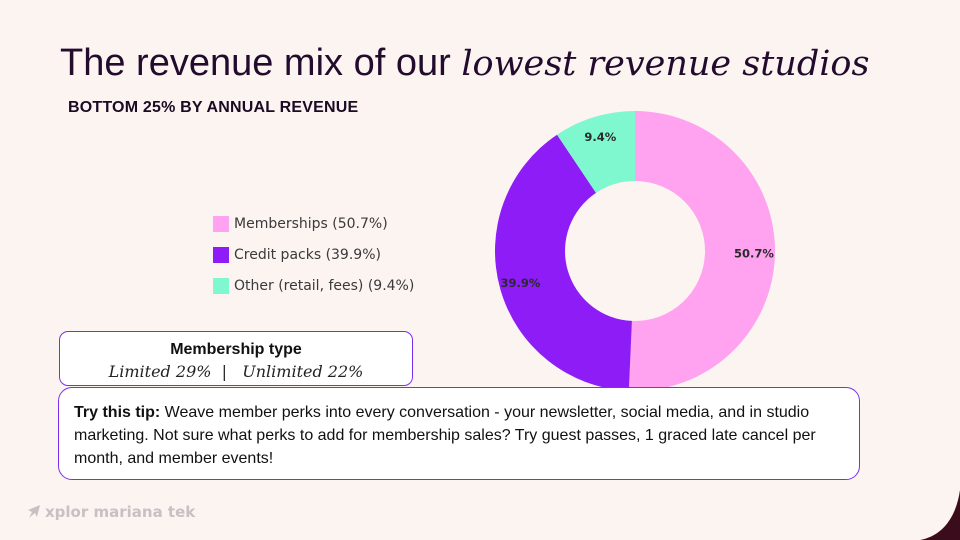 The width and height of the screenshot is (960, 540). What do you see at coordinates (34, 511) in the screenshot?
I see `rocket-icon` at bounding box center [34, 511].